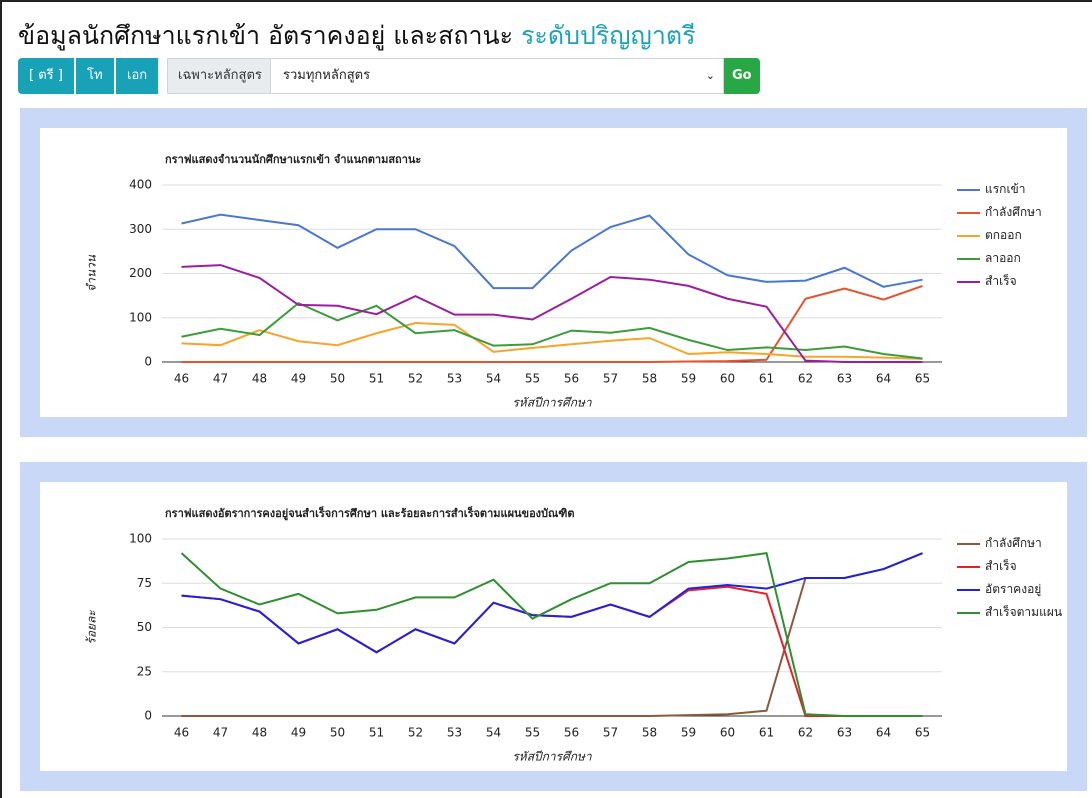 The width and height of the screenshot is (1092, 798). What do you see at coordinates (46, 76) in the screenshot?
I see `level-button: [ ตรี ]` at bounding box center [46, 76].